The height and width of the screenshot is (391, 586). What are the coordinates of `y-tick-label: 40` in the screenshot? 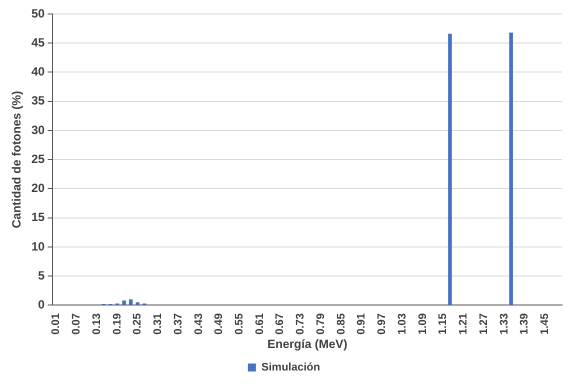 It's located at (38, 71).